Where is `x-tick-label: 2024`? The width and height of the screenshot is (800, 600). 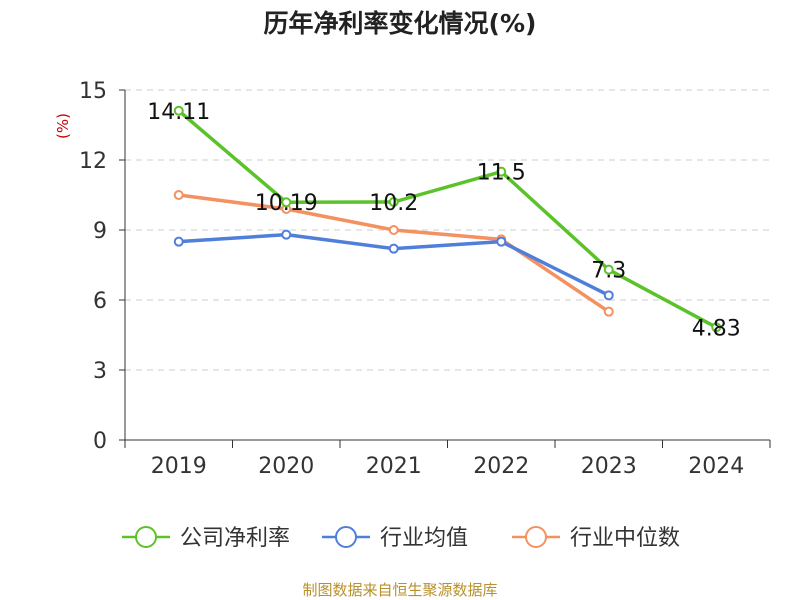 x-tick-label: 2024 is located at coordinates (716, 466).